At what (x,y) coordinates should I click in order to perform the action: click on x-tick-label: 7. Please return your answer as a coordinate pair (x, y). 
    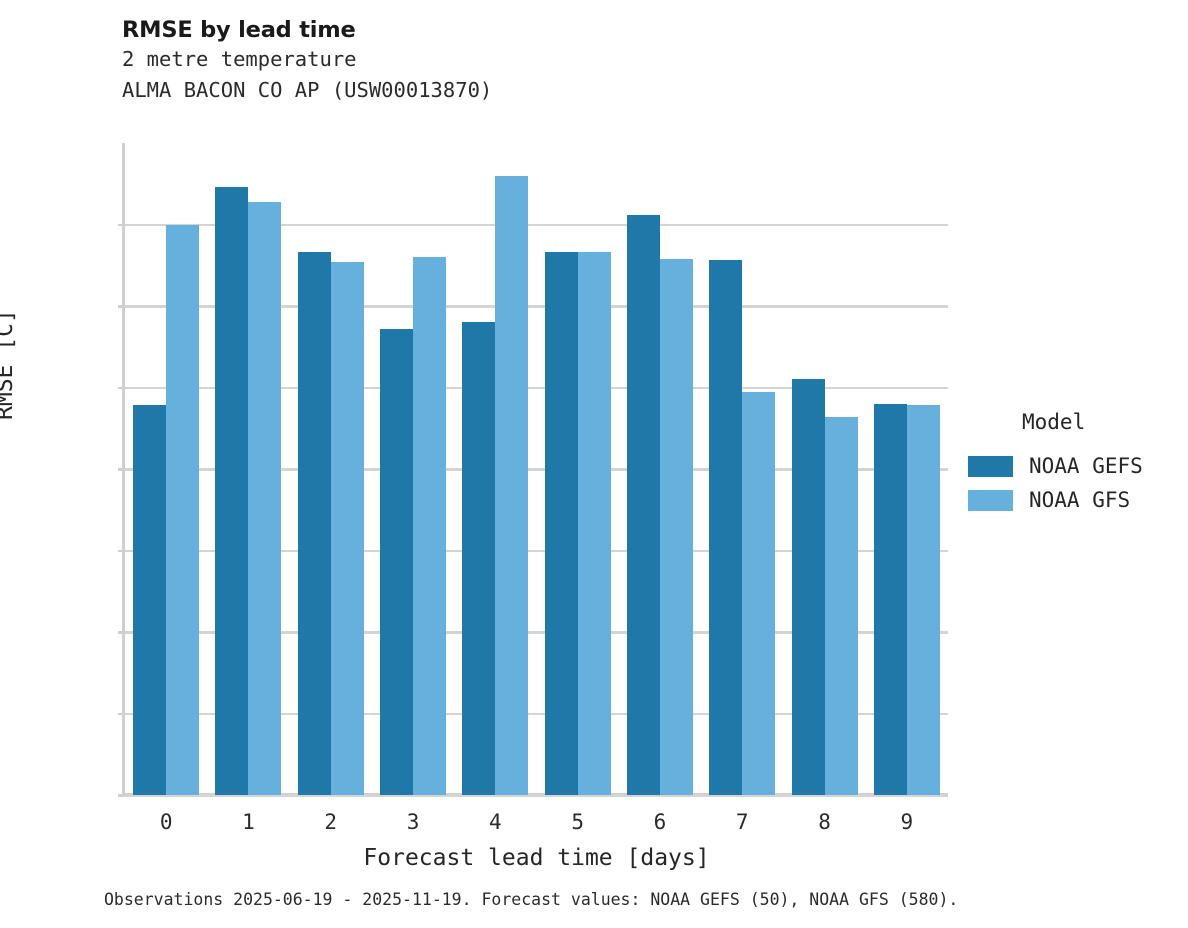
    Looking at the image, I should click on (742, 822).